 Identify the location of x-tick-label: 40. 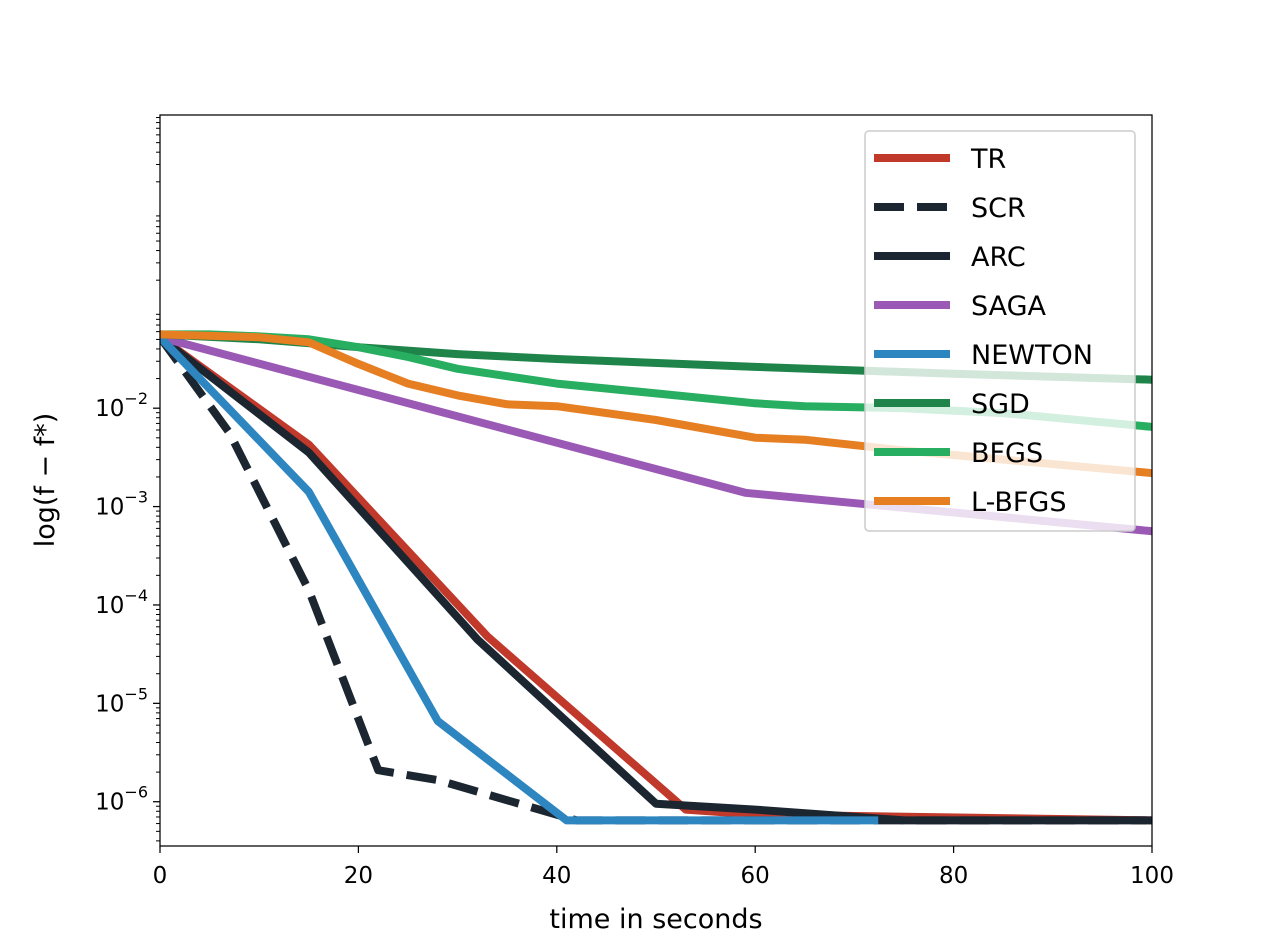
(556, 876).